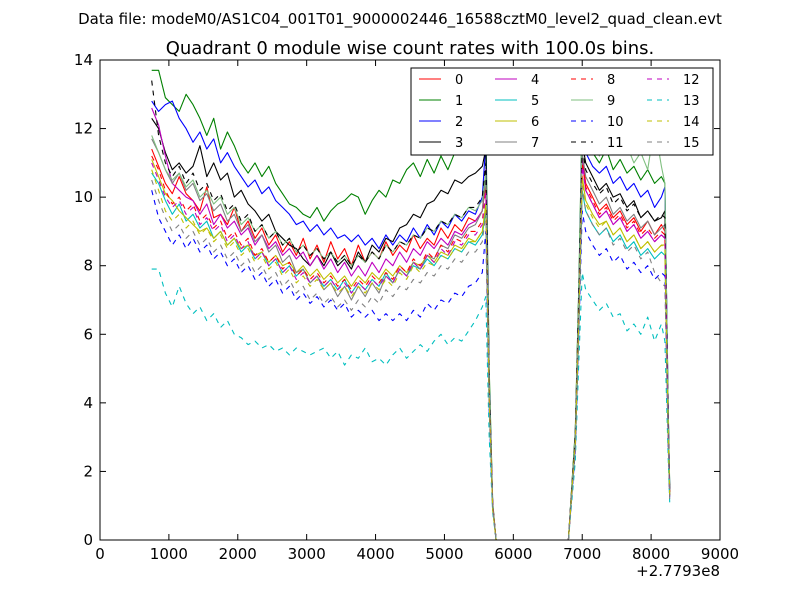 The width and height of the screenshot is (800, 604). I want to click on legend-label-2: 2, so click(459, 122).